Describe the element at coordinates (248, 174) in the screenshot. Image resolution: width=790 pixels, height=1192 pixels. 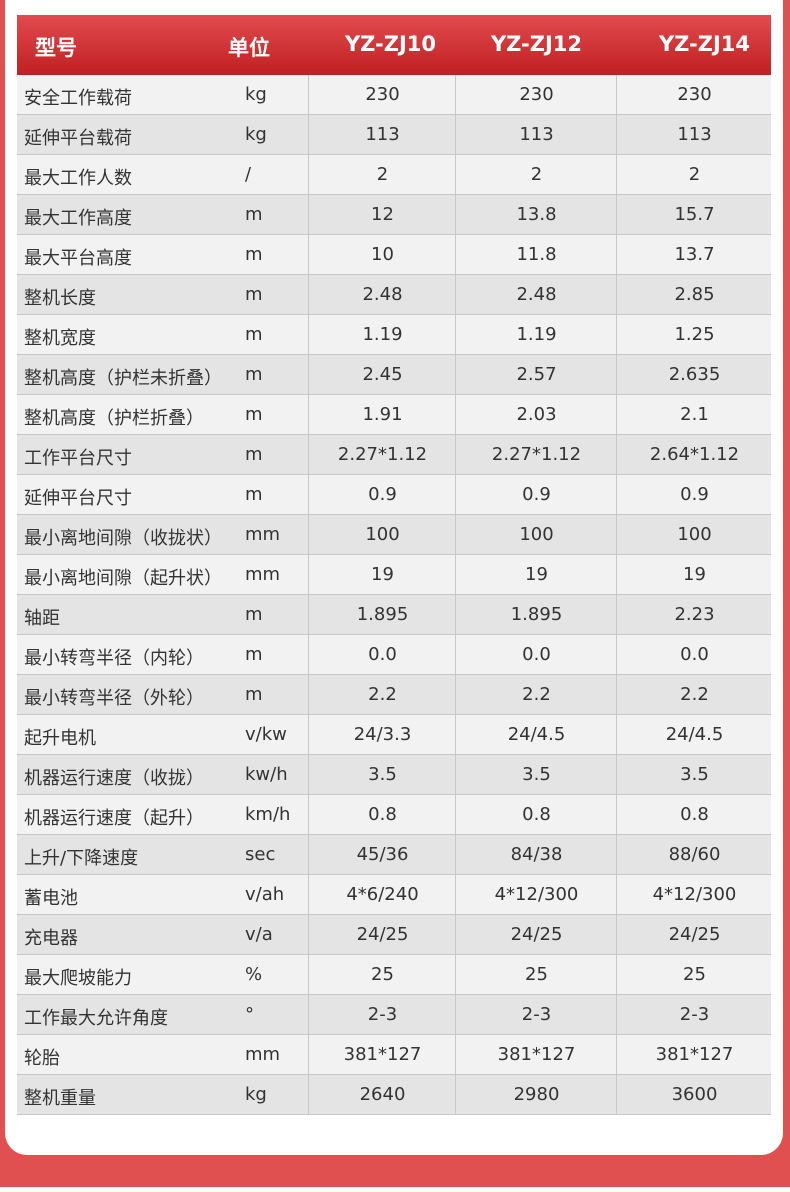
I see `row-unit: /` at that location.